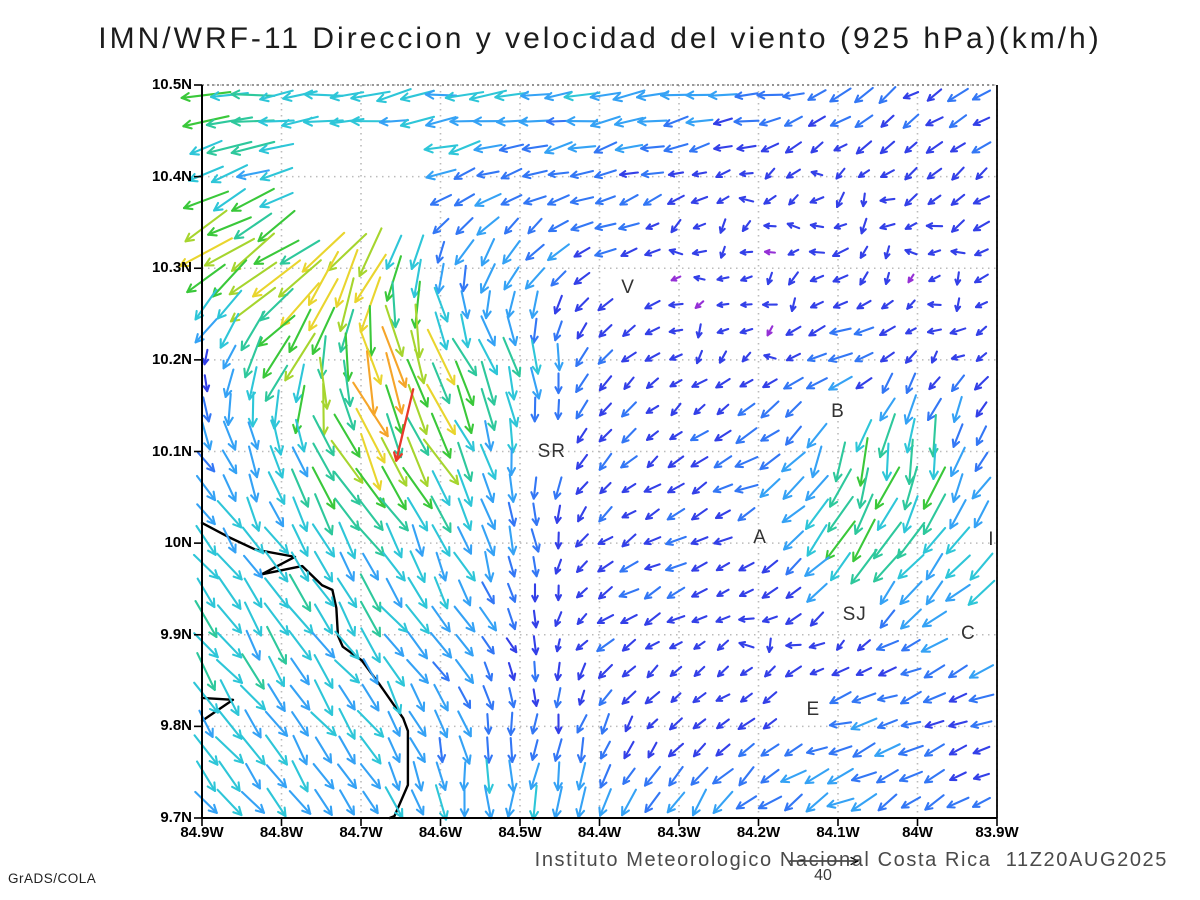  Describe the element at coordinates (838, 412) in the screenshot. I see `station-label-b: B` at that location.